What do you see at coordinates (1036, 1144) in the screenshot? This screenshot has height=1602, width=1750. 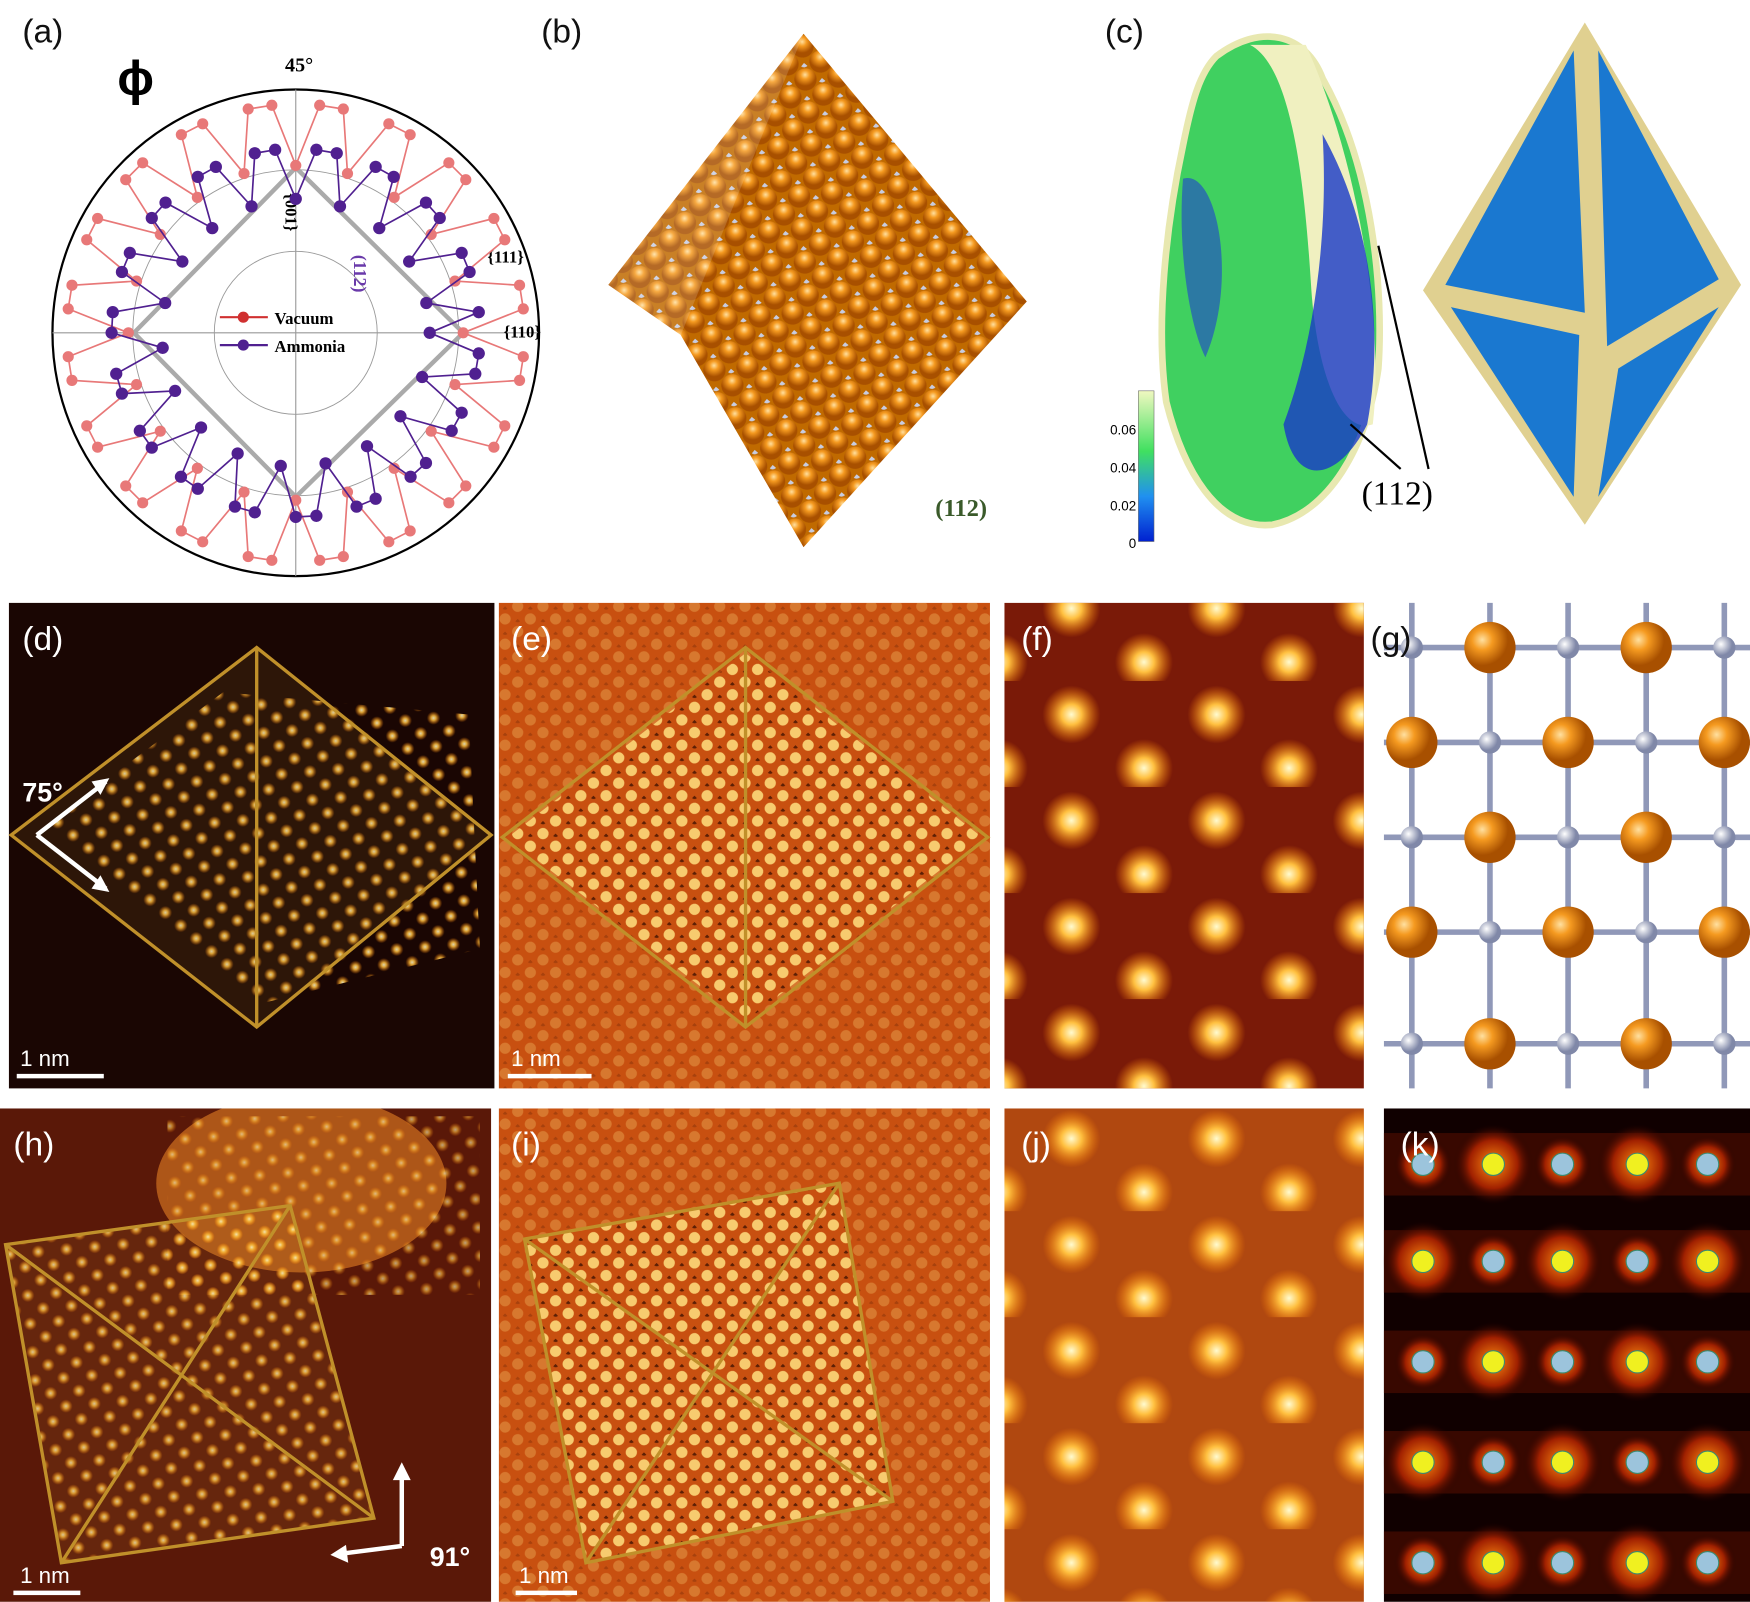 I see `panel-label: (j)` at bounding box center [1036, 1144].